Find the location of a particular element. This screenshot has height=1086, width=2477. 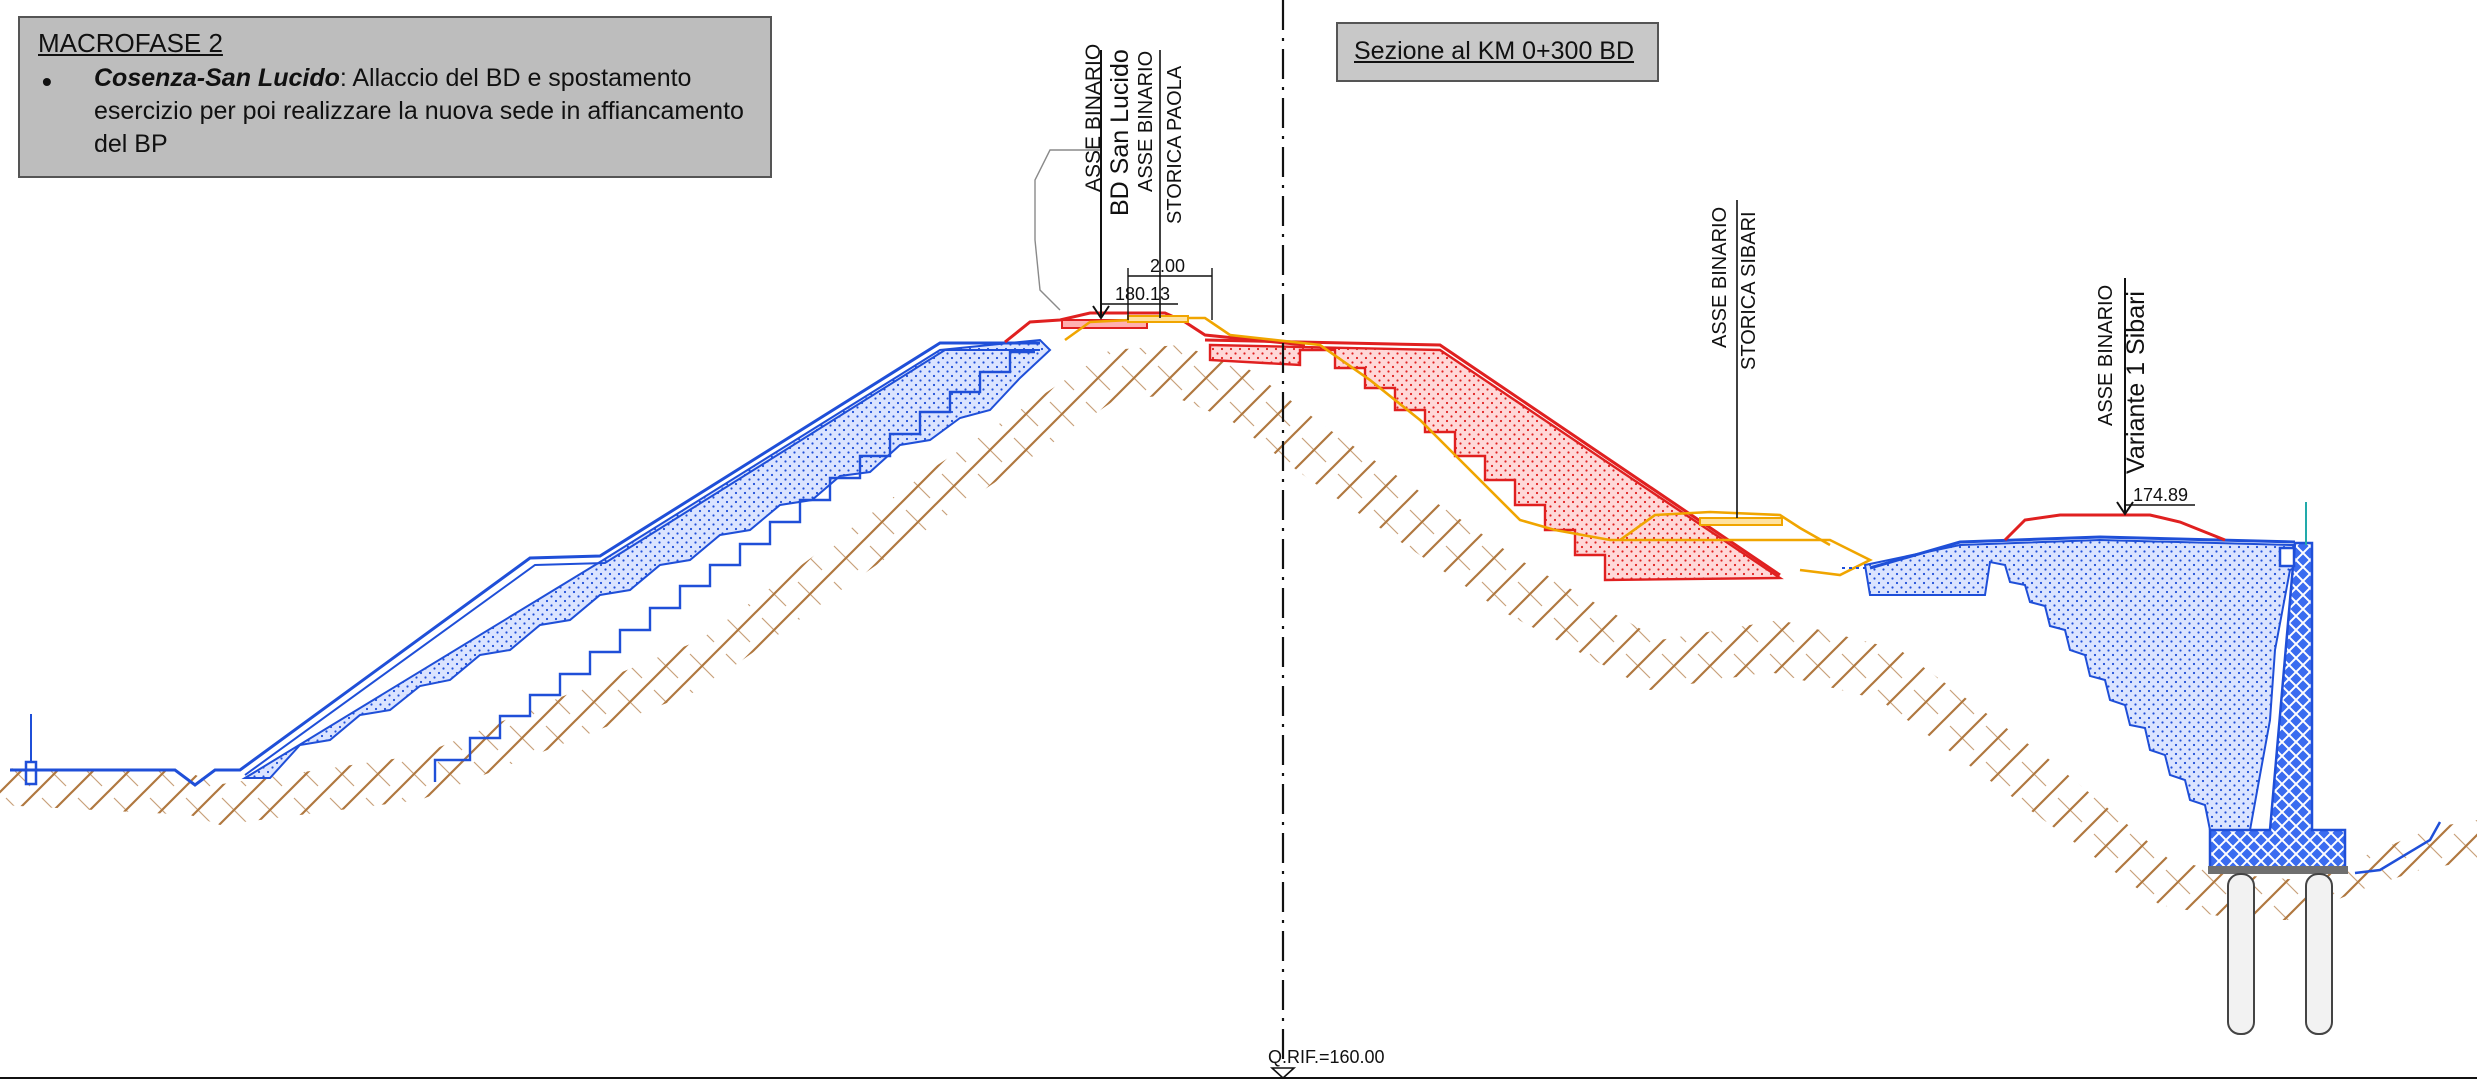

variante-platform is located at coordinates (2114, 527).